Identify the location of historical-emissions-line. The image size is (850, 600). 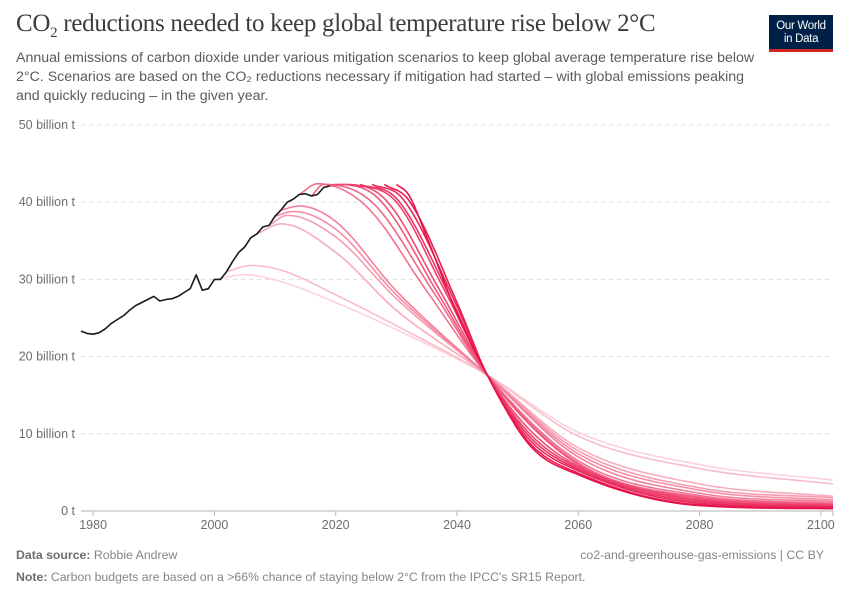
(205, 260).